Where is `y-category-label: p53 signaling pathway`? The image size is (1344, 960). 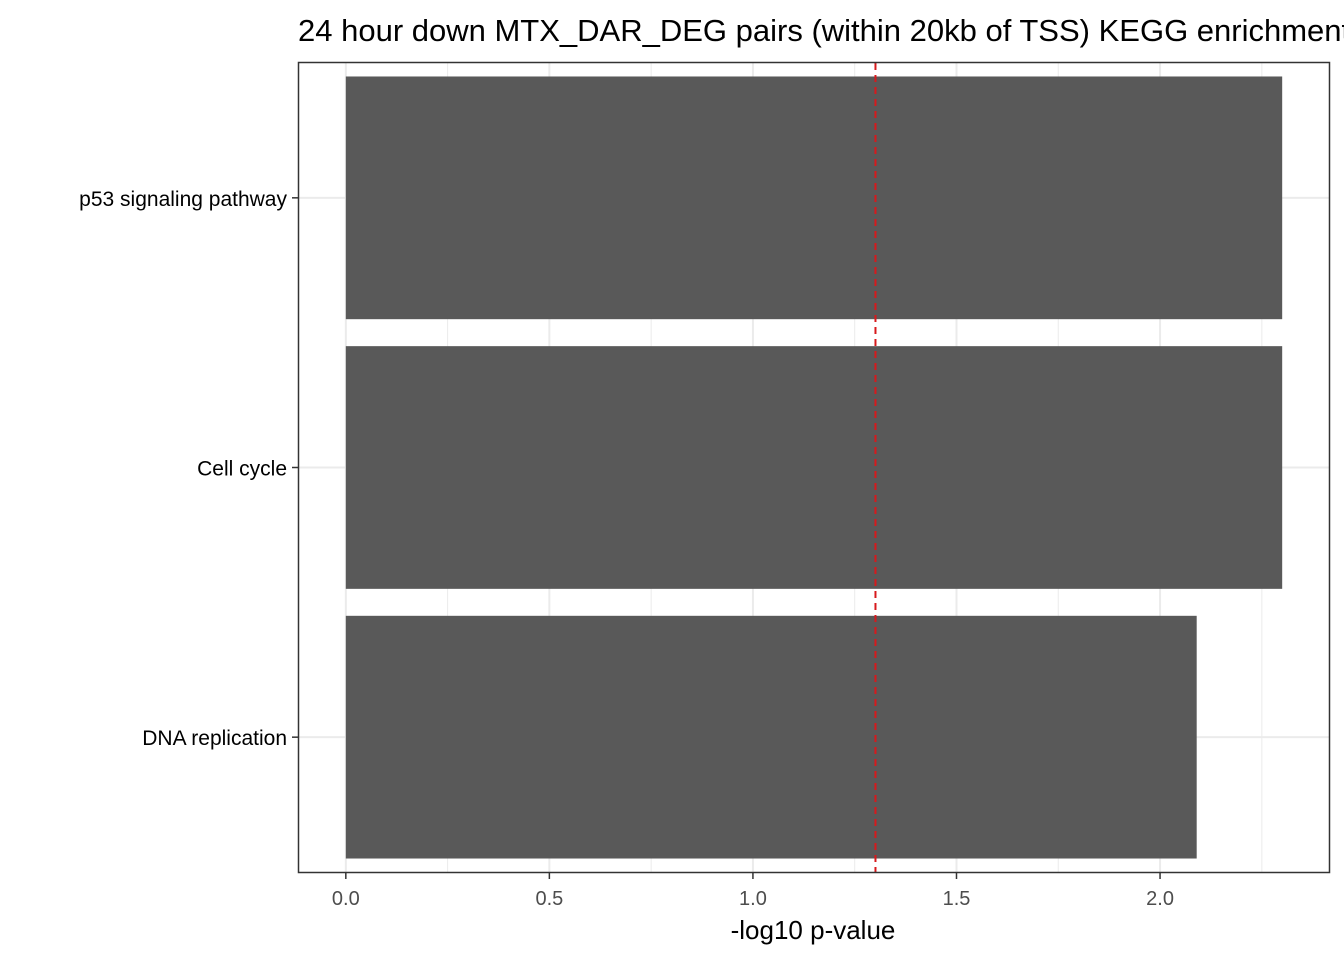 y-category-label: p53 signaling pathway is located at coordinates (183, 199).